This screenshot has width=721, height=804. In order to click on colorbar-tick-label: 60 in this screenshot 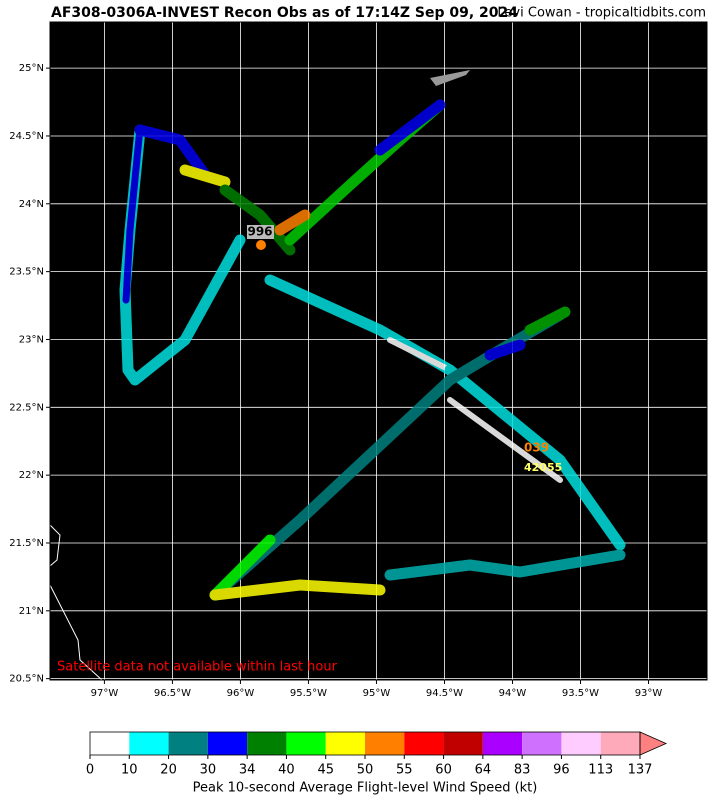, I will do `click(443, 770)`.